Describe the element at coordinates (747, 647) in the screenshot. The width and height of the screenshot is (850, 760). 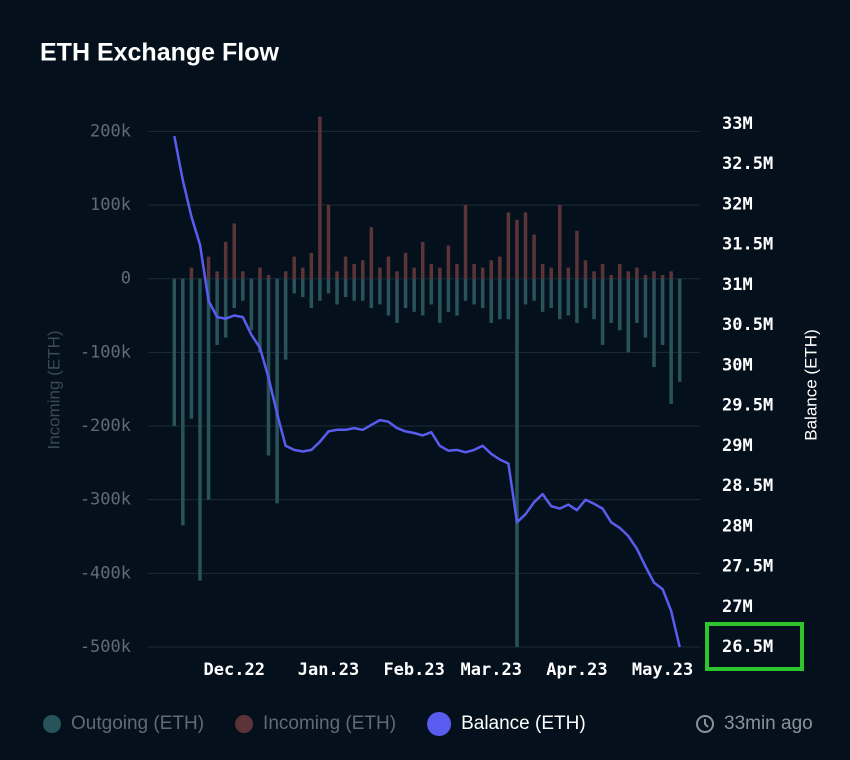
I see `y2-tick-label: 26.5M` at that location.